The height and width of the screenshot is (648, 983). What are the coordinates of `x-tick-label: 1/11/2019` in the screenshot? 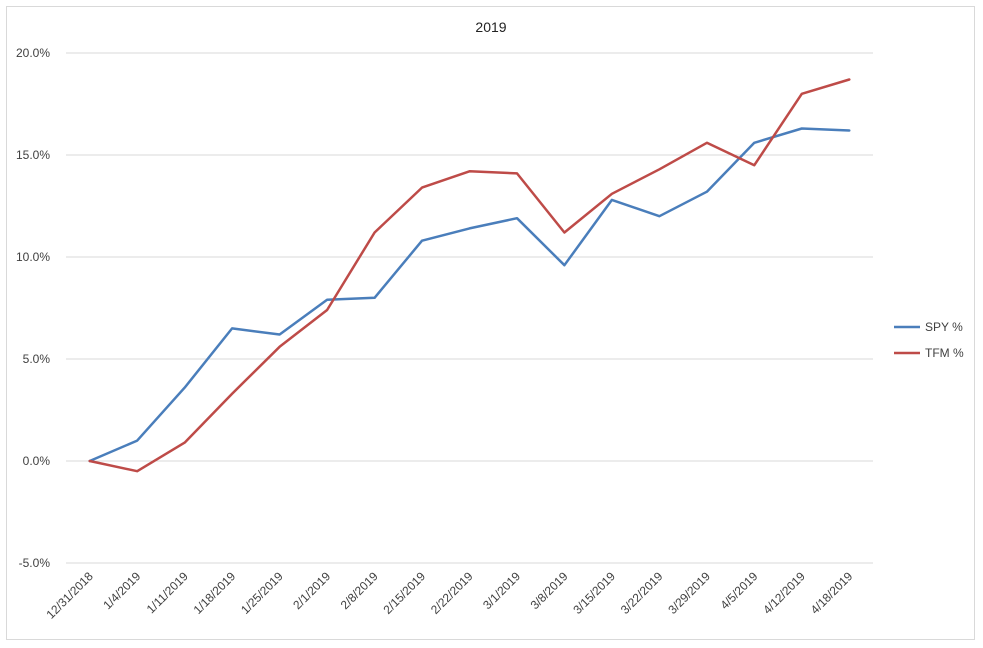 It's located at (167, 592).